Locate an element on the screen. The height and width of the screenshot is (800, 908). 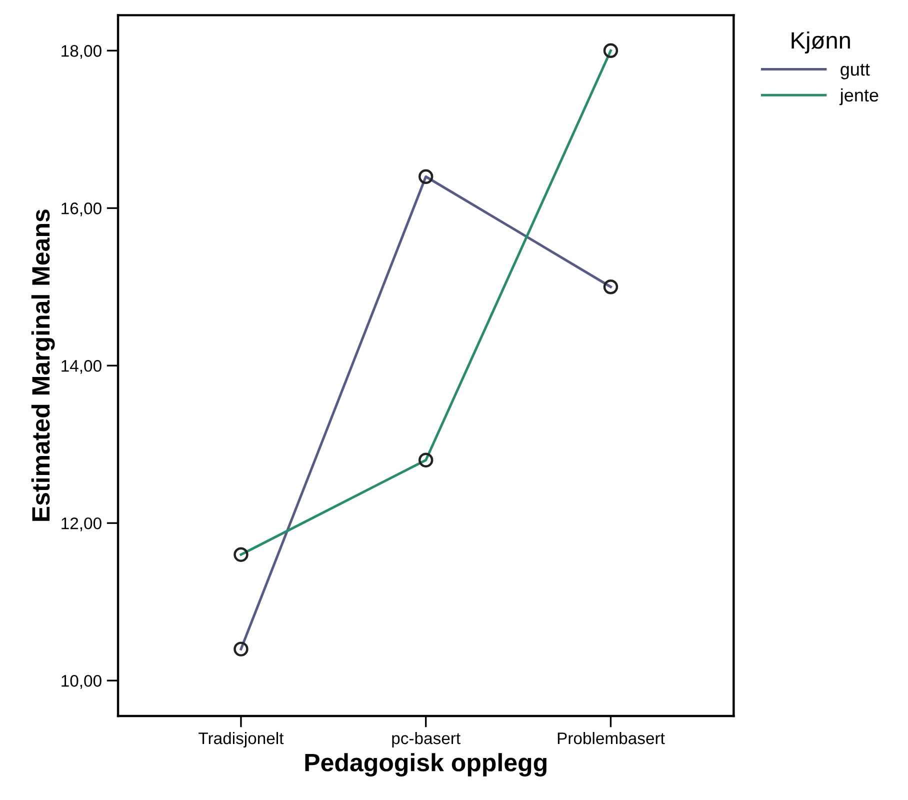
y-tick-label: 18,00 is located at coordinates (82, 52).